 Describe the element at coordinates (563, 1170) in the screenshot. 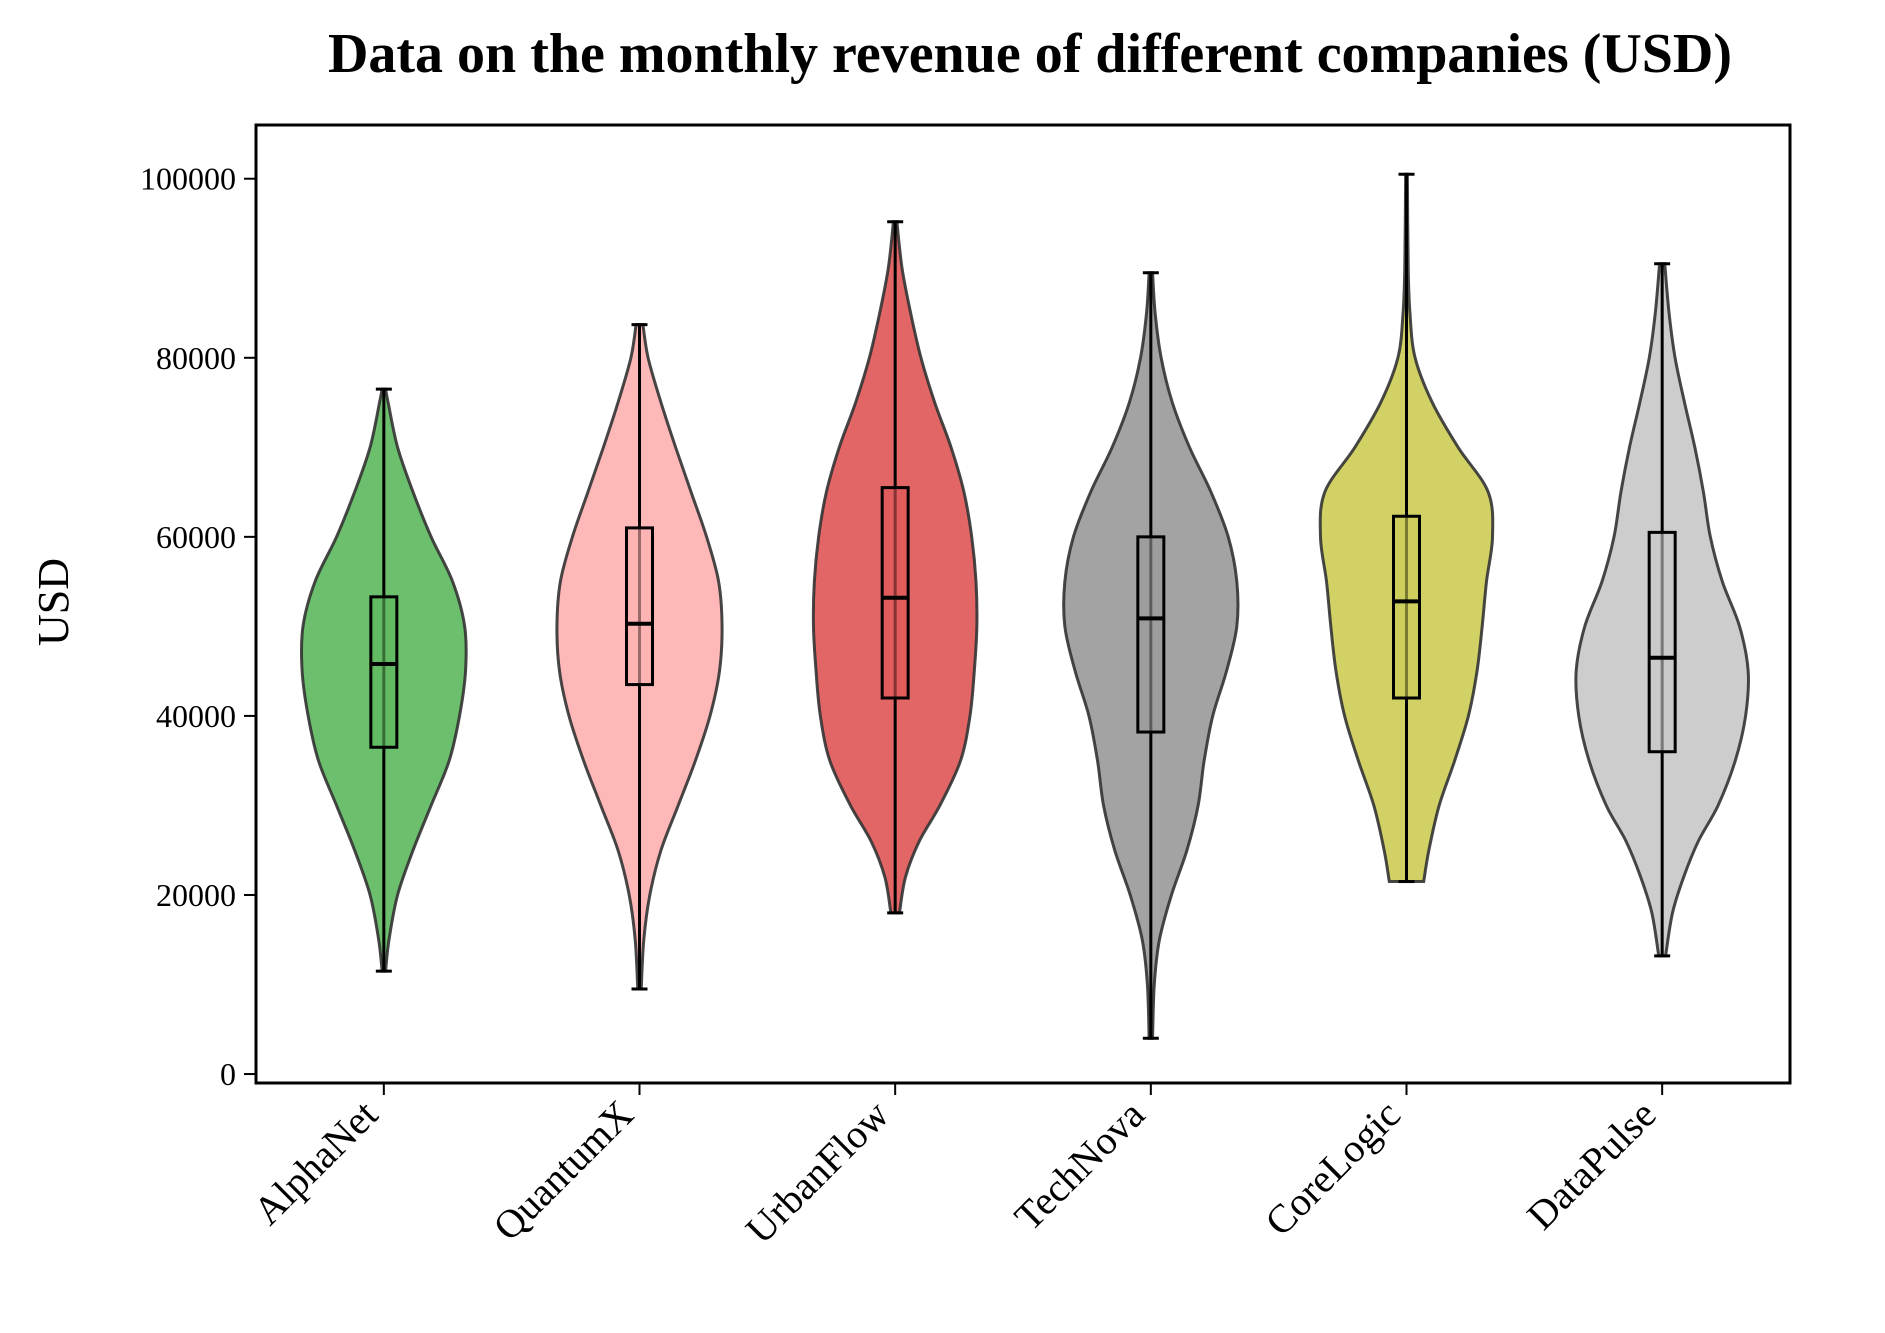

I see `x-tick-label-quantumx: QuantumX` at that location.